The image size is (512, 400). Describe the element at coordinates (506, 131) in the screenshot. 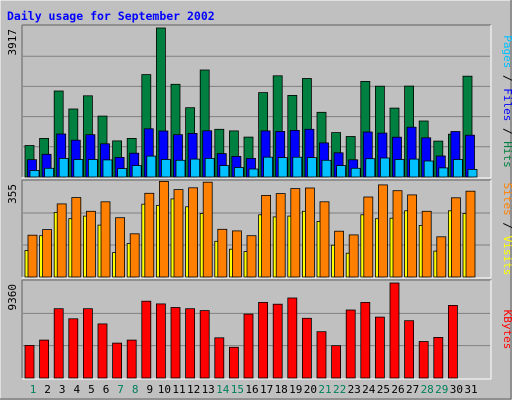

I see `legend-part: /` at that location.